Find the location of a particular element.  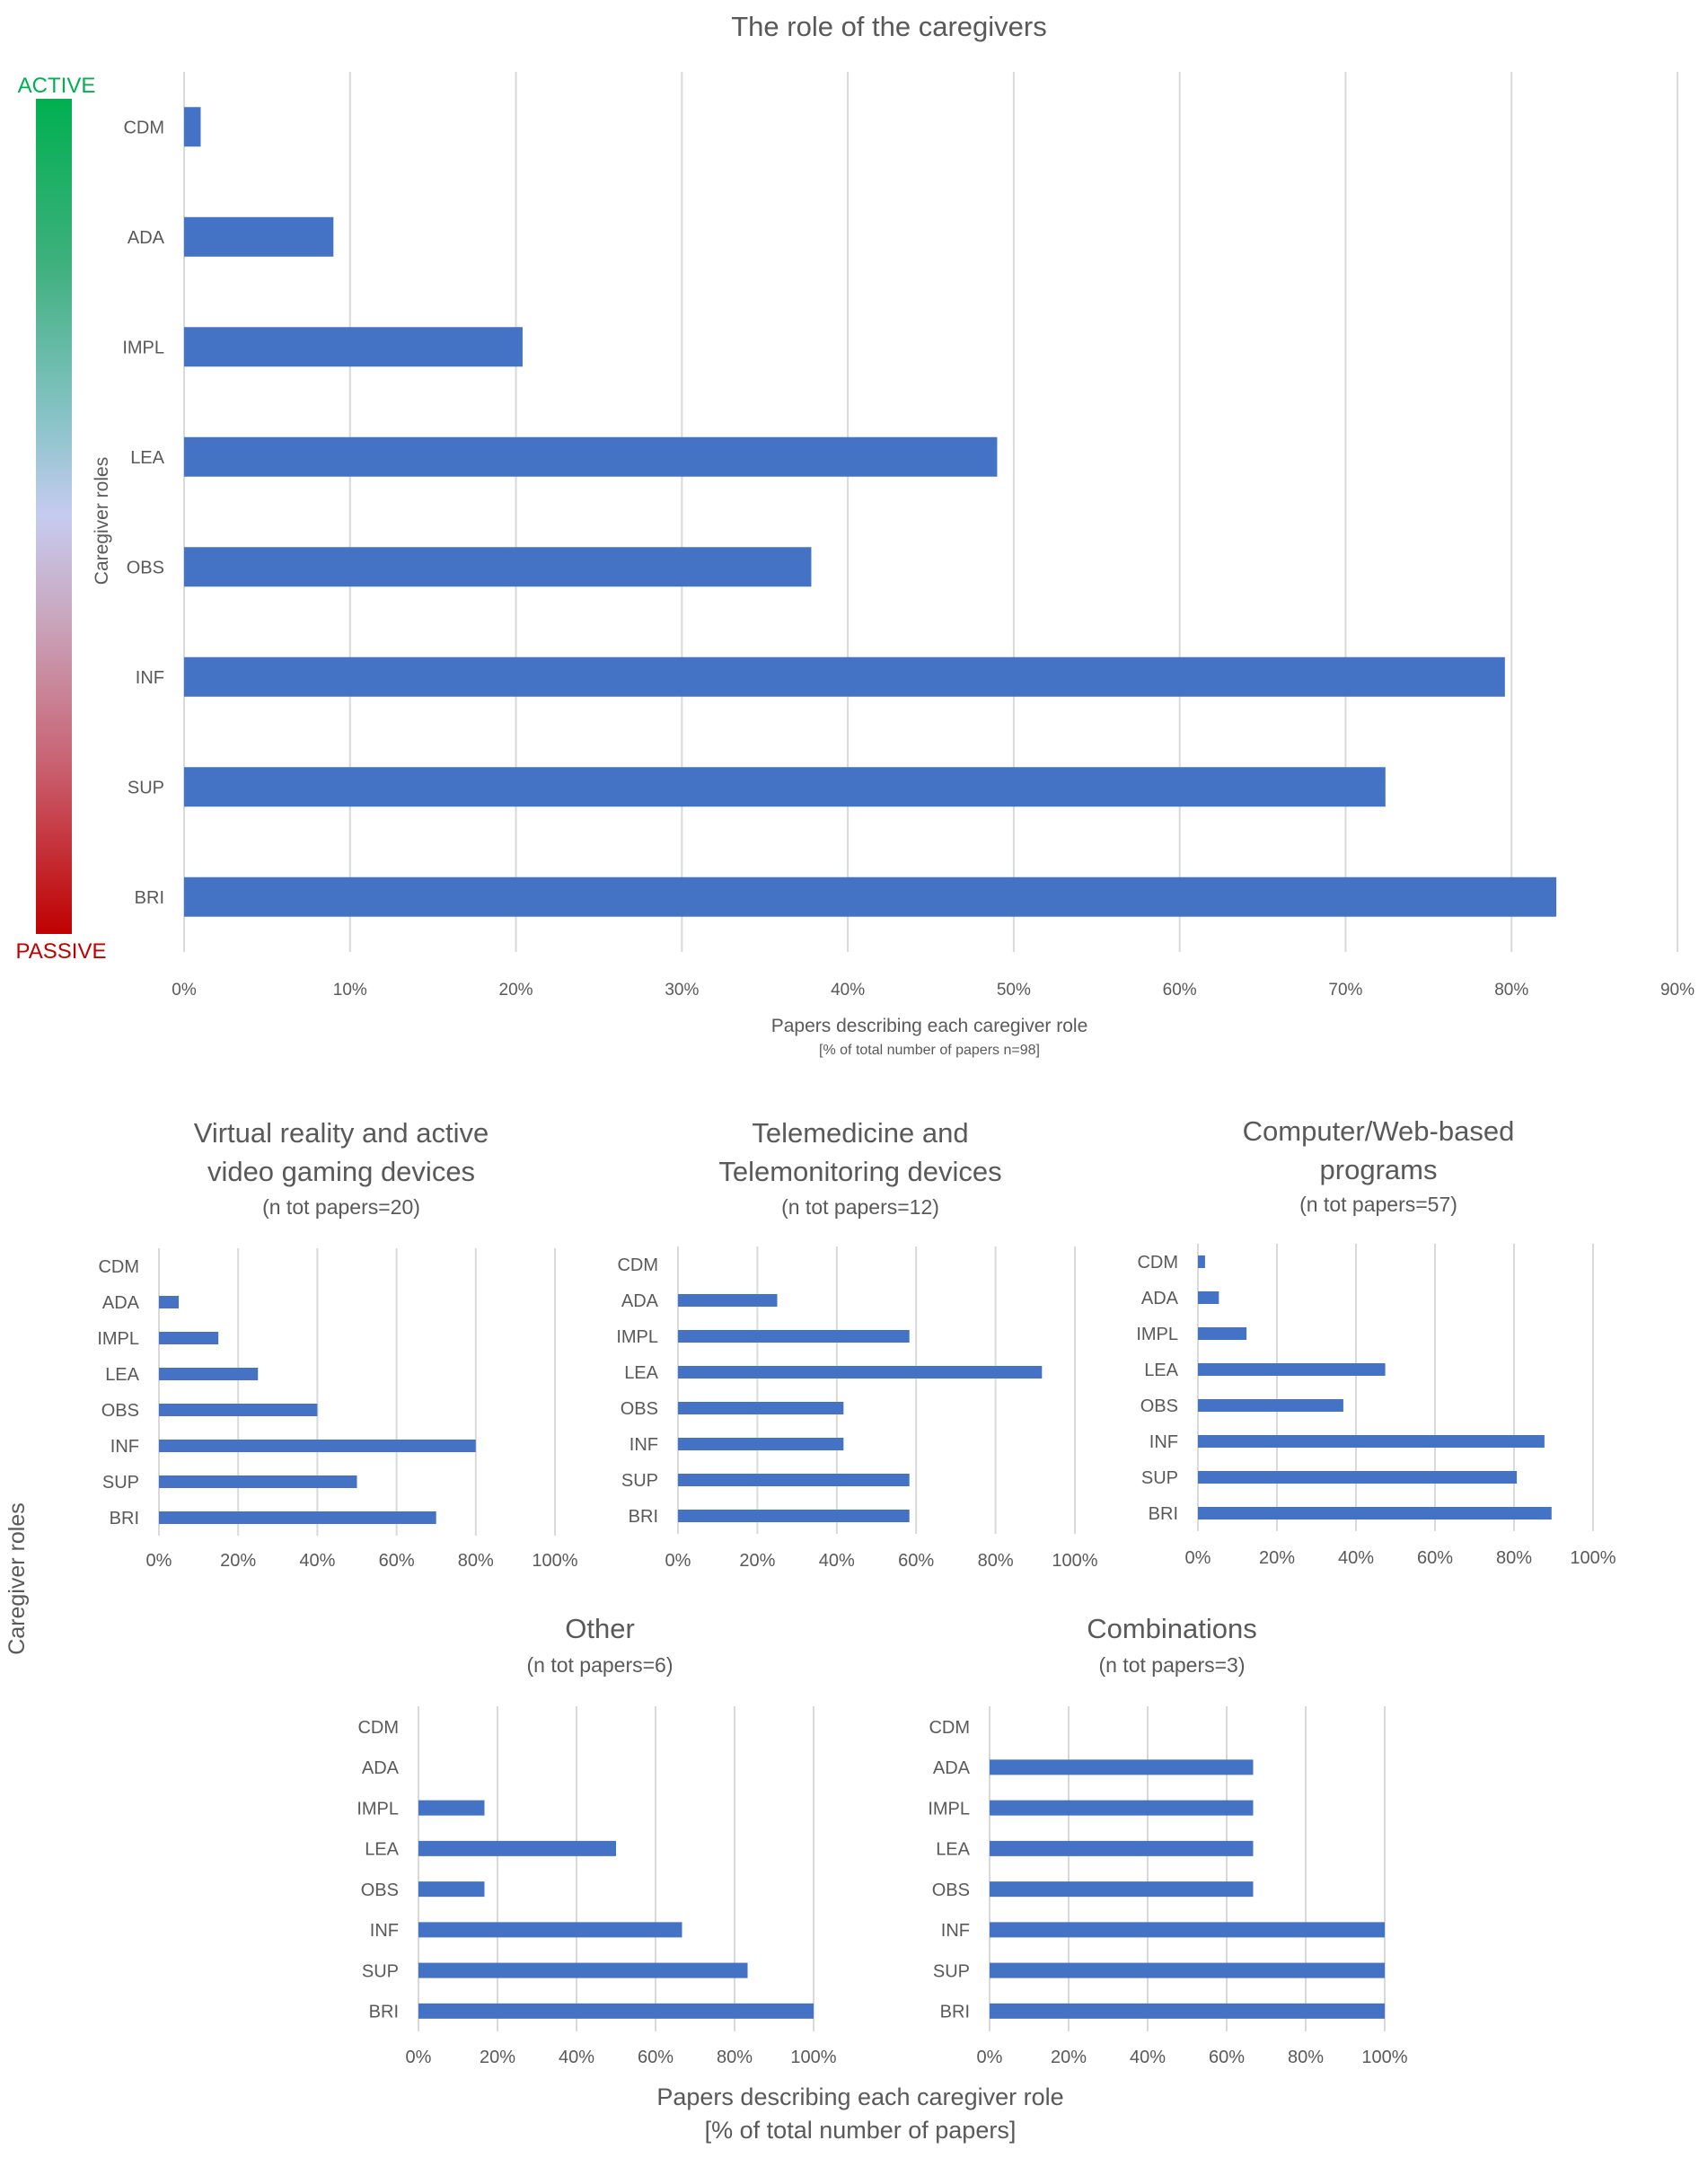

tele-bar-obs is located at coordinates (761, 1408).